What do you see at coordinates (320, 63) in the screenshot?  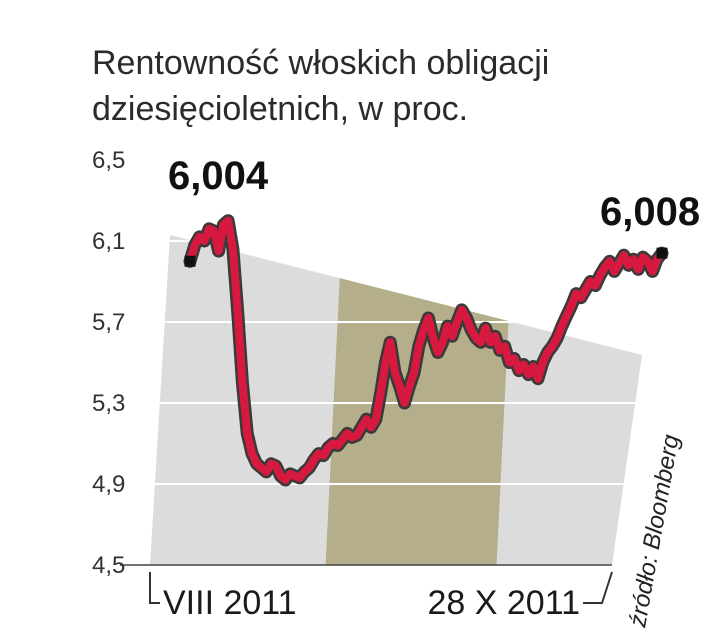 I see `chart-title-line-1: Rentowność włoskich obligacji` at bounding box center [320, 63].